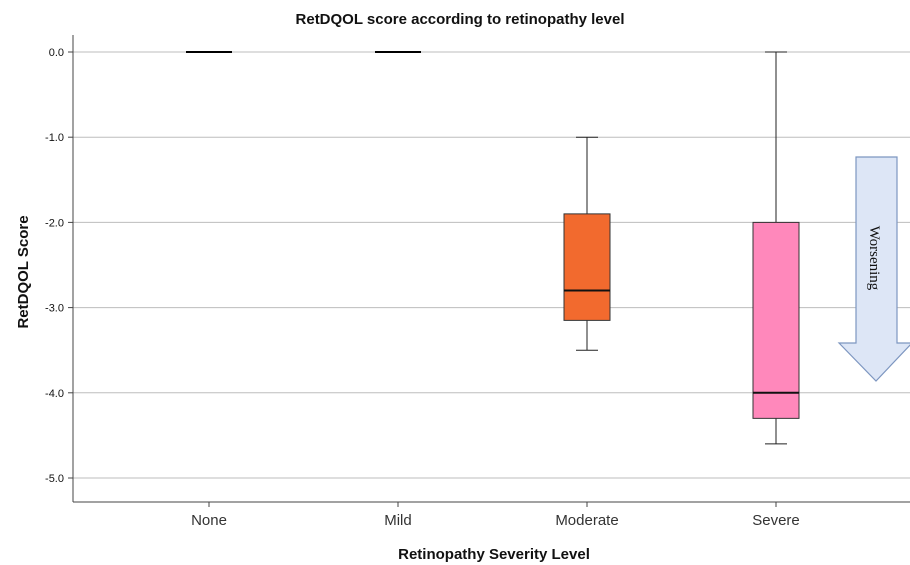 This screenshot has height=565, width=910. Describe the element at coordinates (59, 266) in the screenshot. I see `y-axis-ticks: 0.0 -1.0 -2.0 -3.0 -4.0 -5.0` at that location.